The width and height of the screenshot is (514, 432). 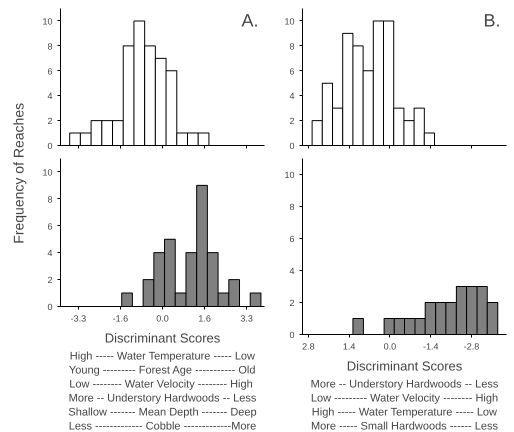 I want to click on text: Low -------- Water Velocity -------- High, so click(x=161, y=384).